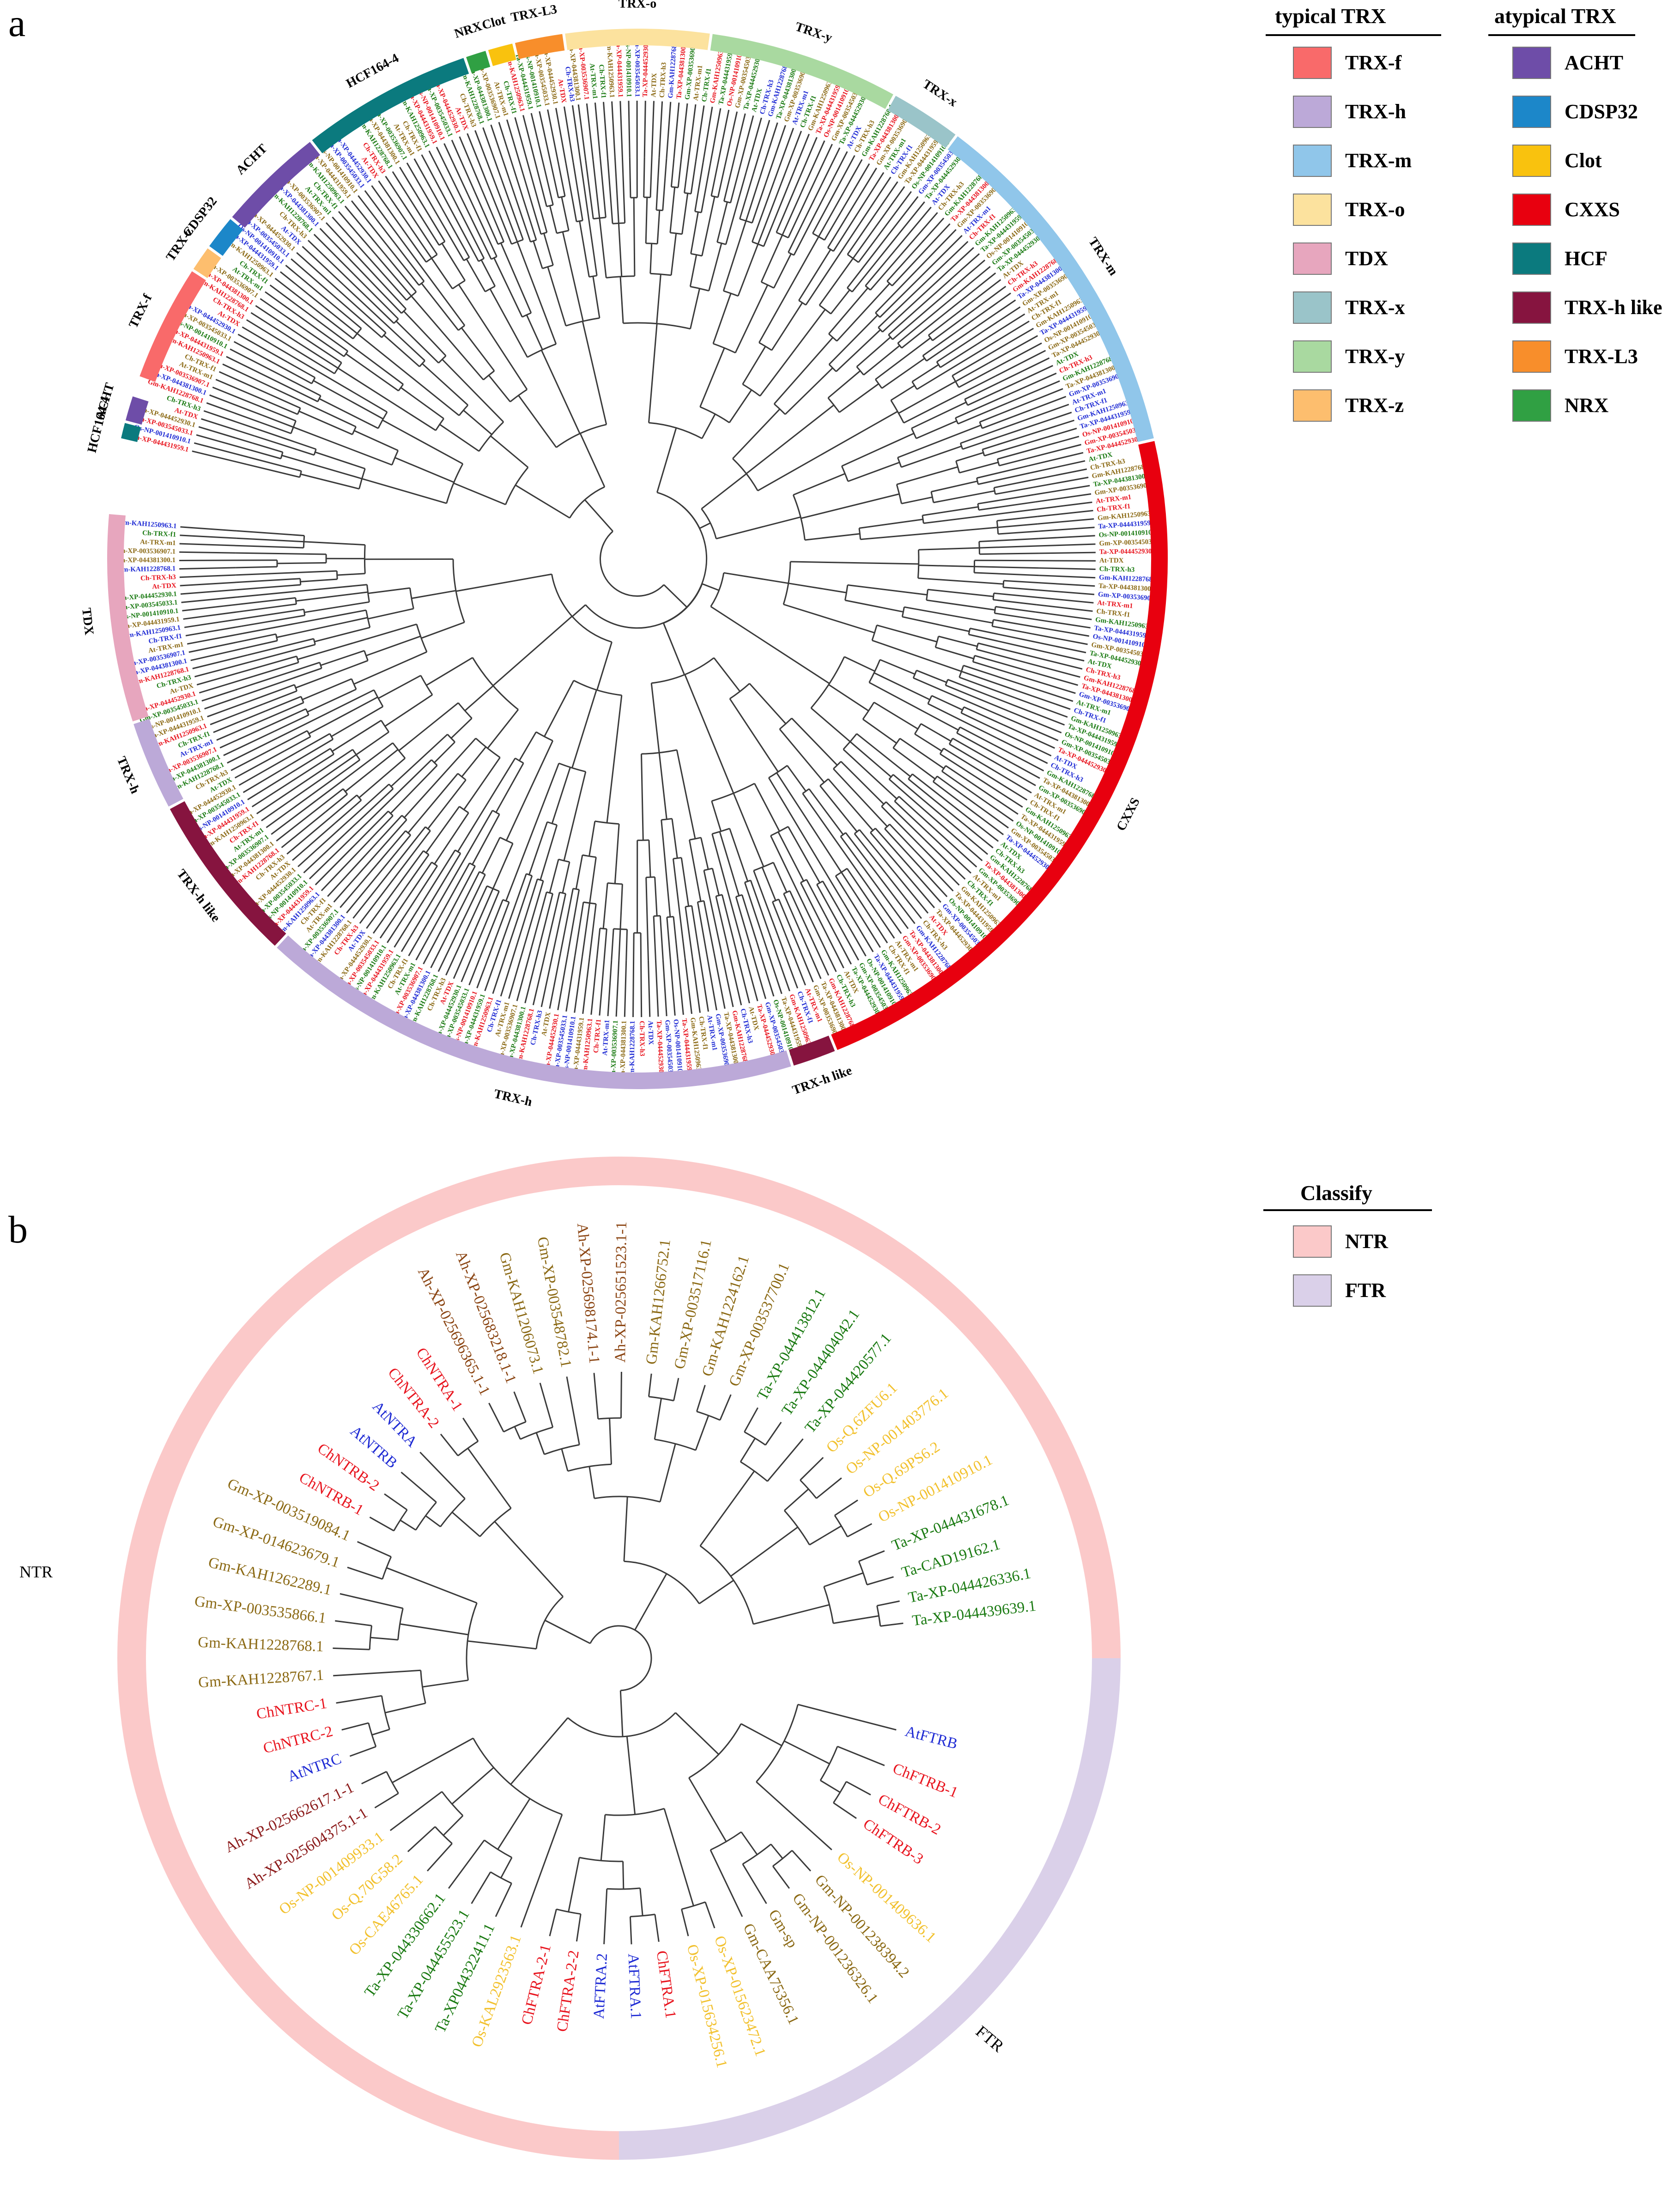 The width and height of the screenshot is (1674, 2212). I want to click on leaf-label: Os-NP-001410910.1, so click(1127, 533).